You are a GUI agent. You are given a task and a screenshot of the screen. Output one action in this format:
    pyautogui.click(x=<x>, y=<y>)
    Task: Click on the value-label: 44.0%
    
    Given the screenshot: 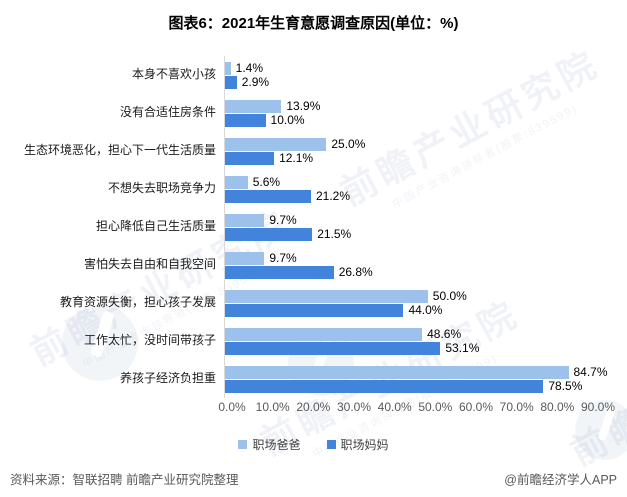 What is the action you would take?
    pyautogui.click(x=425, y=310)
    